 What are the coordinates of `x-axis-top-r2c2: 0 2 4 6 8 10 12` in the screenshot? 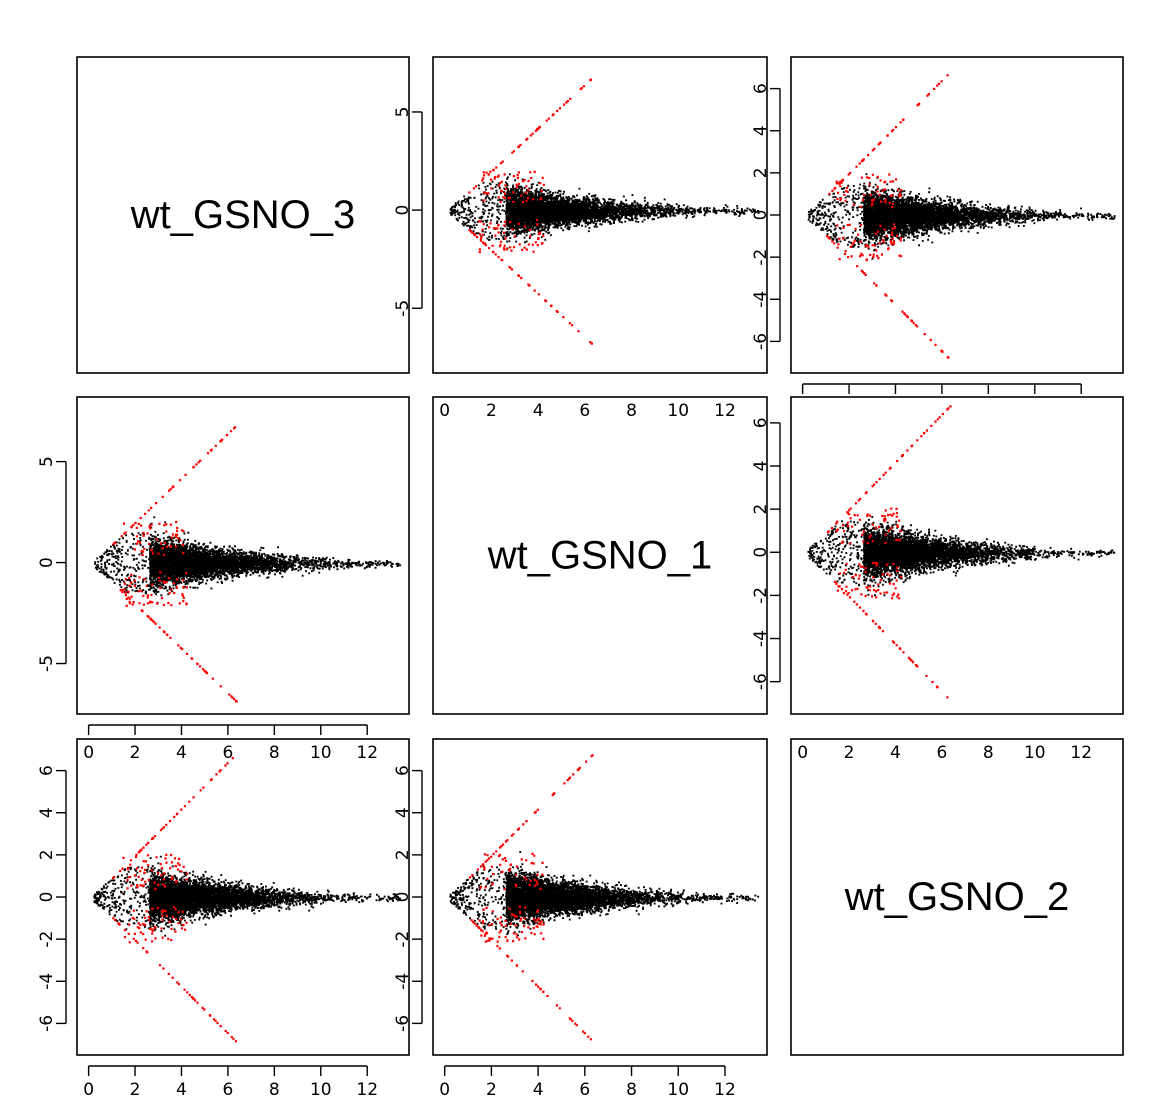 It's located at (944, 753).